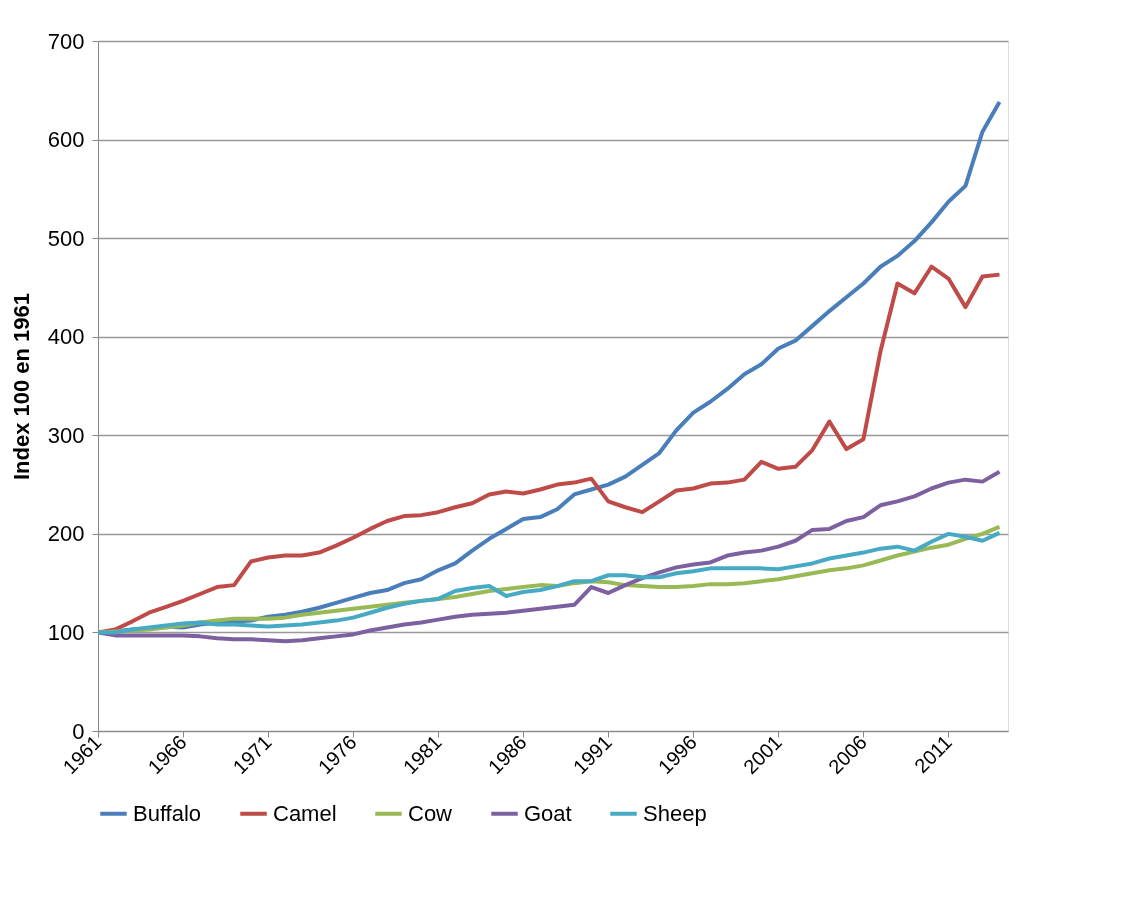  Describe the element at coordinates (66, 534) in the screenshot. I see `y-tick-label: 200` at that location.